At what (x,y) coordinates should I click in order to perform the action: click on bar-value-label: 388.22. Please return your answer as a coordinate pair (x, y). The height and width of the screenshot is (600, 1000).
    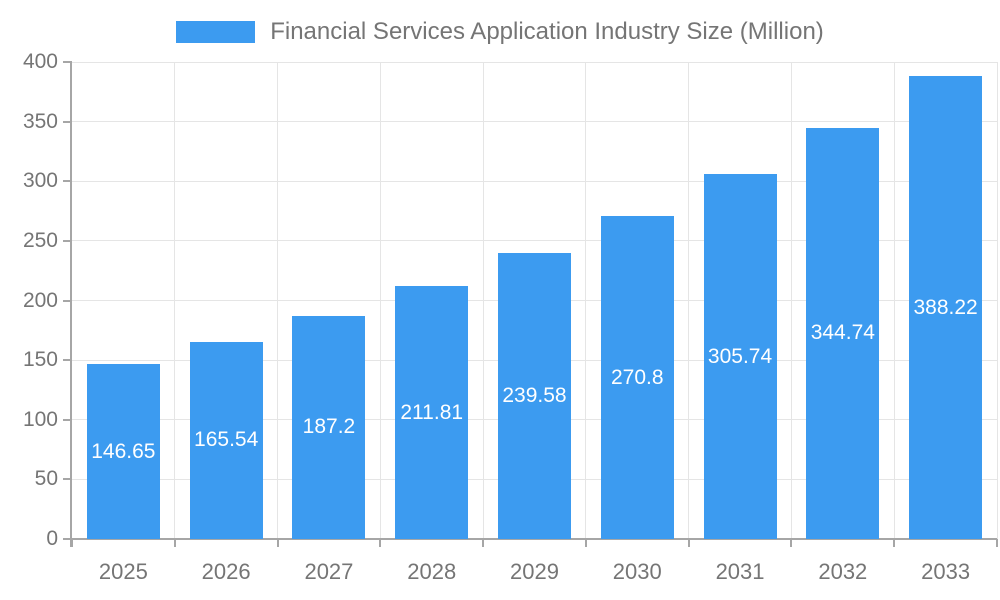
    Looking at the image, I should click on (945, 307).